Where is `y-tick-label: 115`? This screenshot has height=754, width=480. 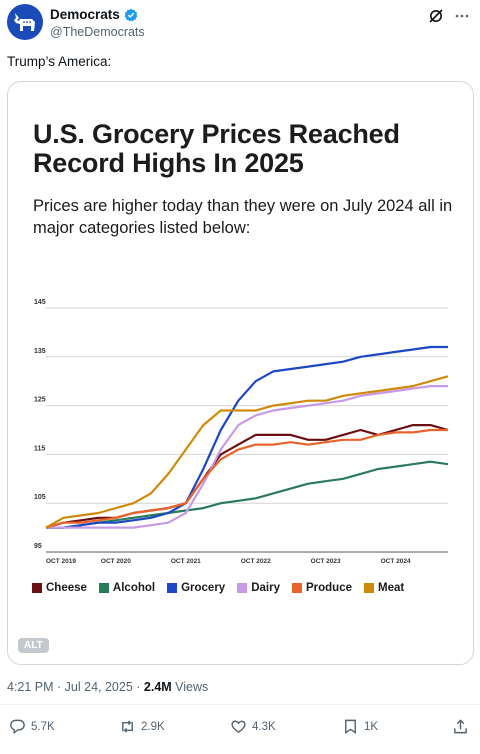 y-tick-label: 115 is located at coordinates (39, 448).